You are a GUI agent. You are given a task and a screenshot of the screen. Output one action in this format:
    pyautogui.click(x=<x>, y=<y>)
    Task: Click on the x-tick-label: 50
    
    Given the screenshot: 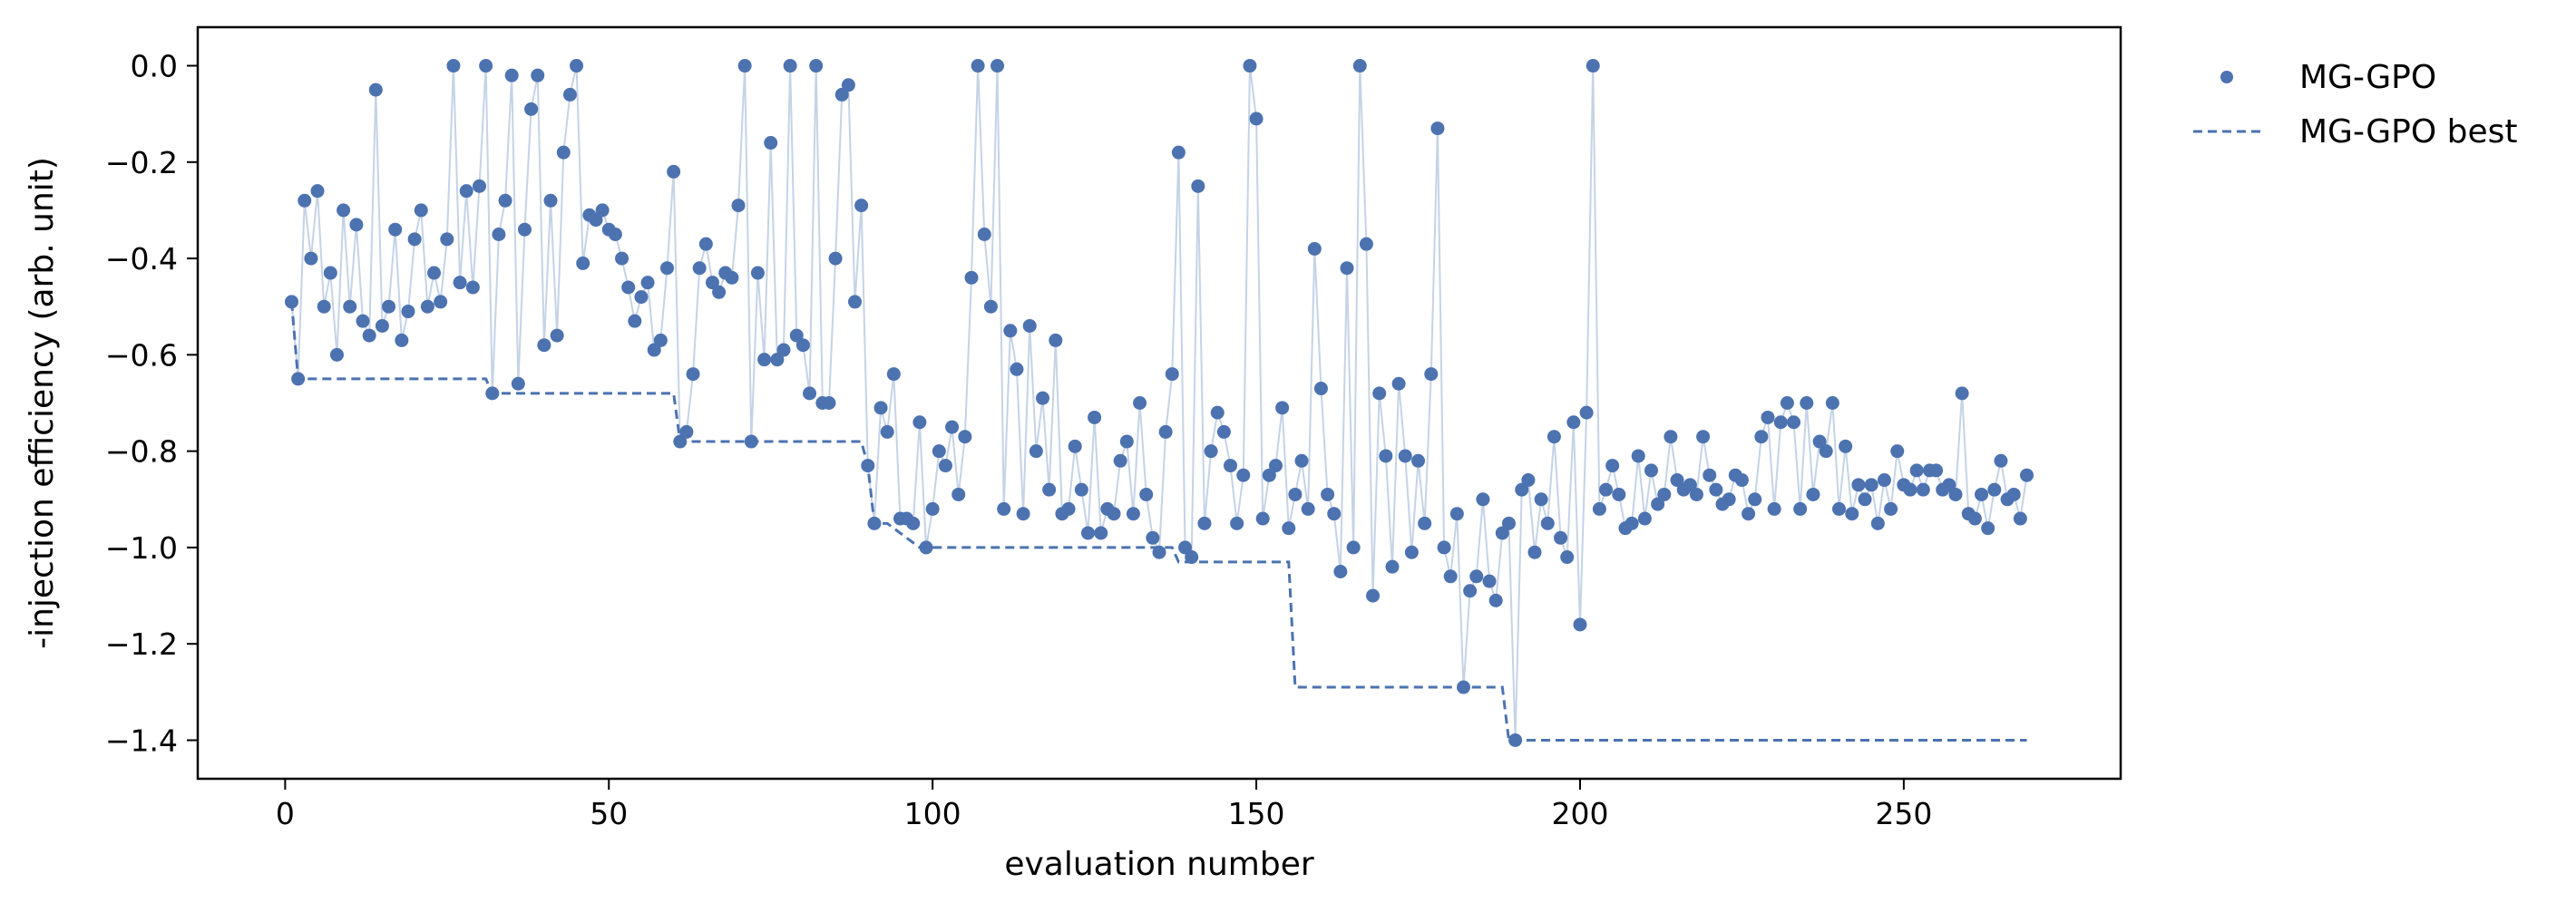 What is the action you would take?
    pyautogui.click(x=609, y=813)
    